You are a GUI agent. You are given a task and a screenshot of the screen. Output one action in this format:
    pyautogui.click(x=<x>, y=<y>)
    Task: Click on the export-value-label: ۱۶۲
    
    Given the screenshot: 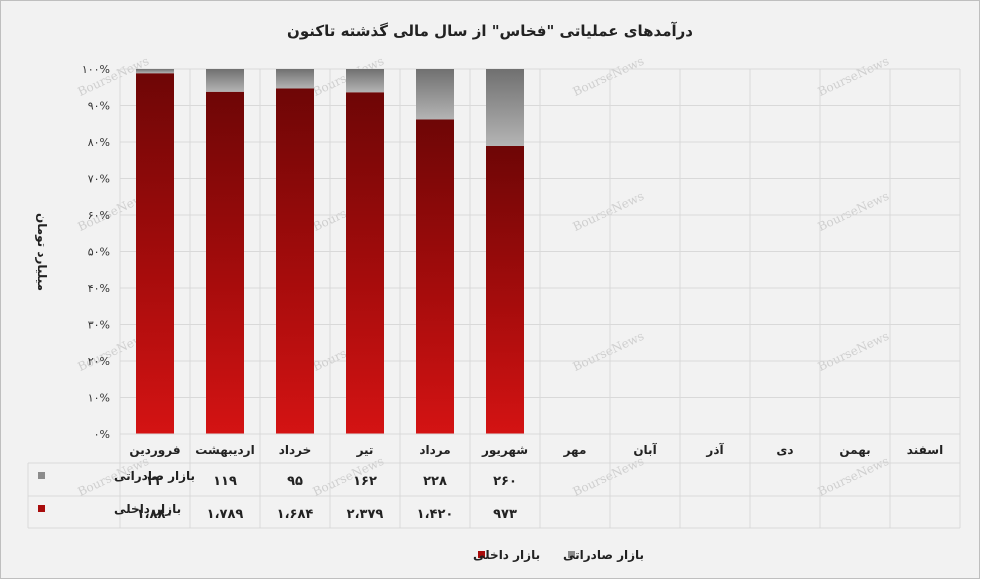 What is the action you would take?
    pyautogui.click(x=365, y=481)
    